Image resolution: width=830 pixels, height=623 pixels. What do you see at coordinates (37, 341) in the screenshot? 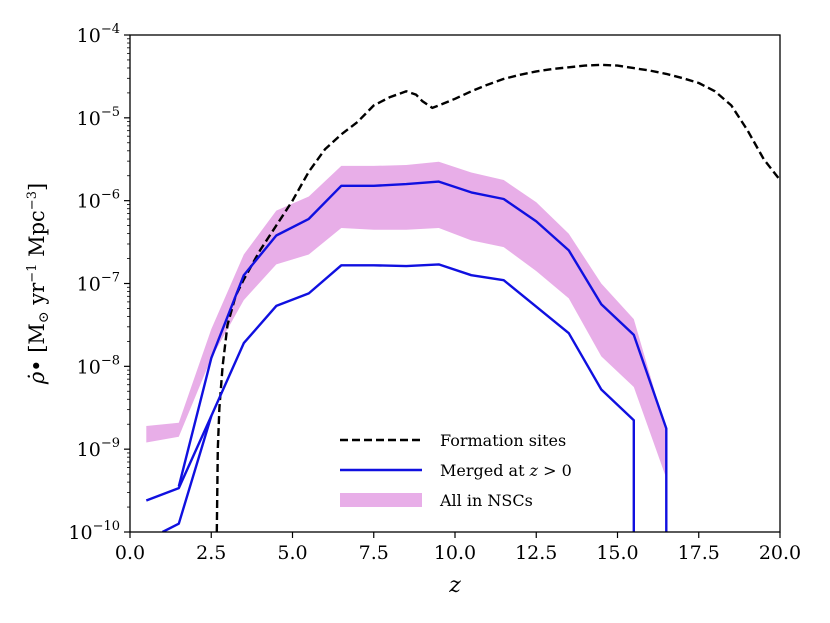
I see `y-axis-label-open: [M` at bounding box center [37, 341].